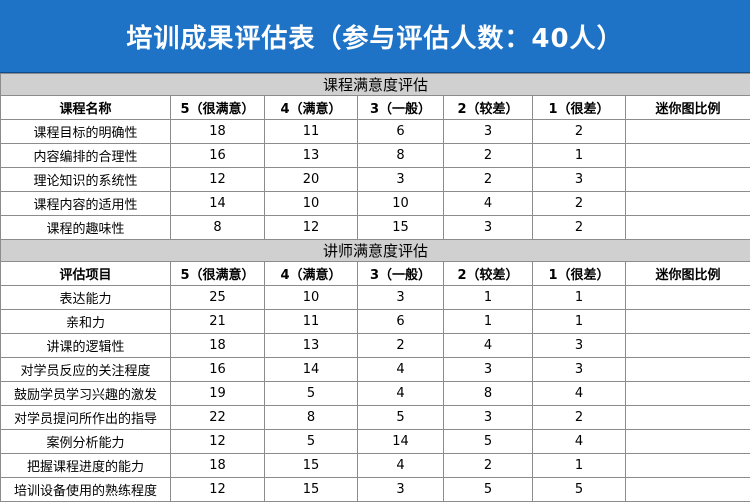 This screenshot has height=502, width=750. I want to click on rating-count-cell: 22, so click(218, 418).